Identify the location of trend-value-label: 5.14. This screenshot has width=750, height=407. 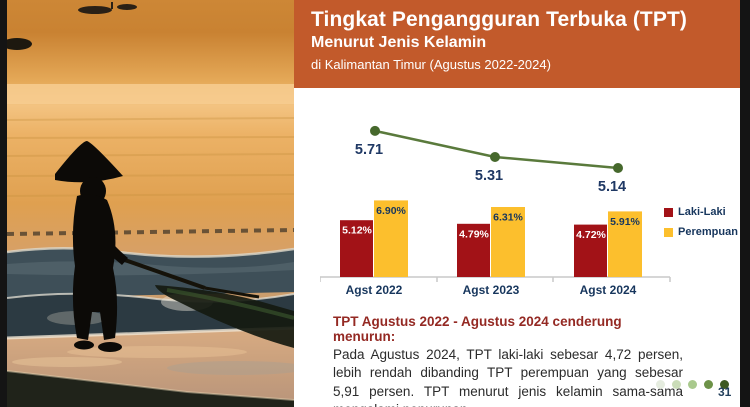
(612, 187).